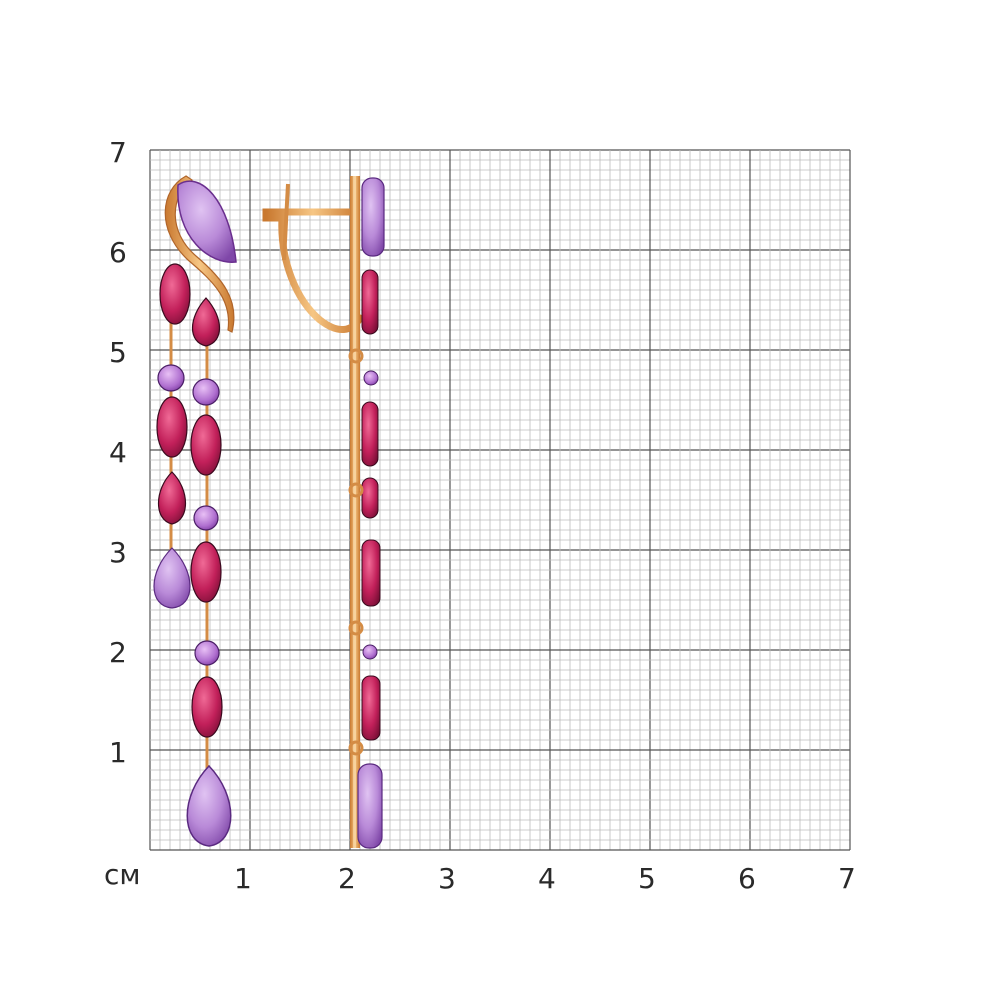  I want to click on x-tick-label-3: 3, so click(447, 878).